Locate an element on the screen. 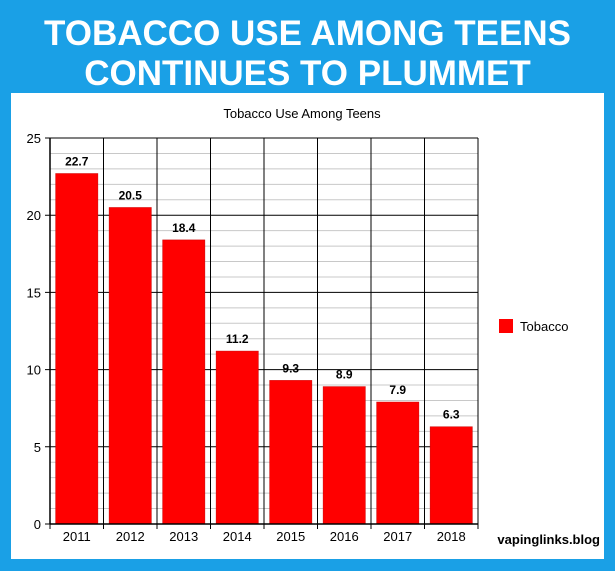 The width and height of the screenshot is (615, 571). chart-legend: Tobacco is located at coordinates (533, 326).